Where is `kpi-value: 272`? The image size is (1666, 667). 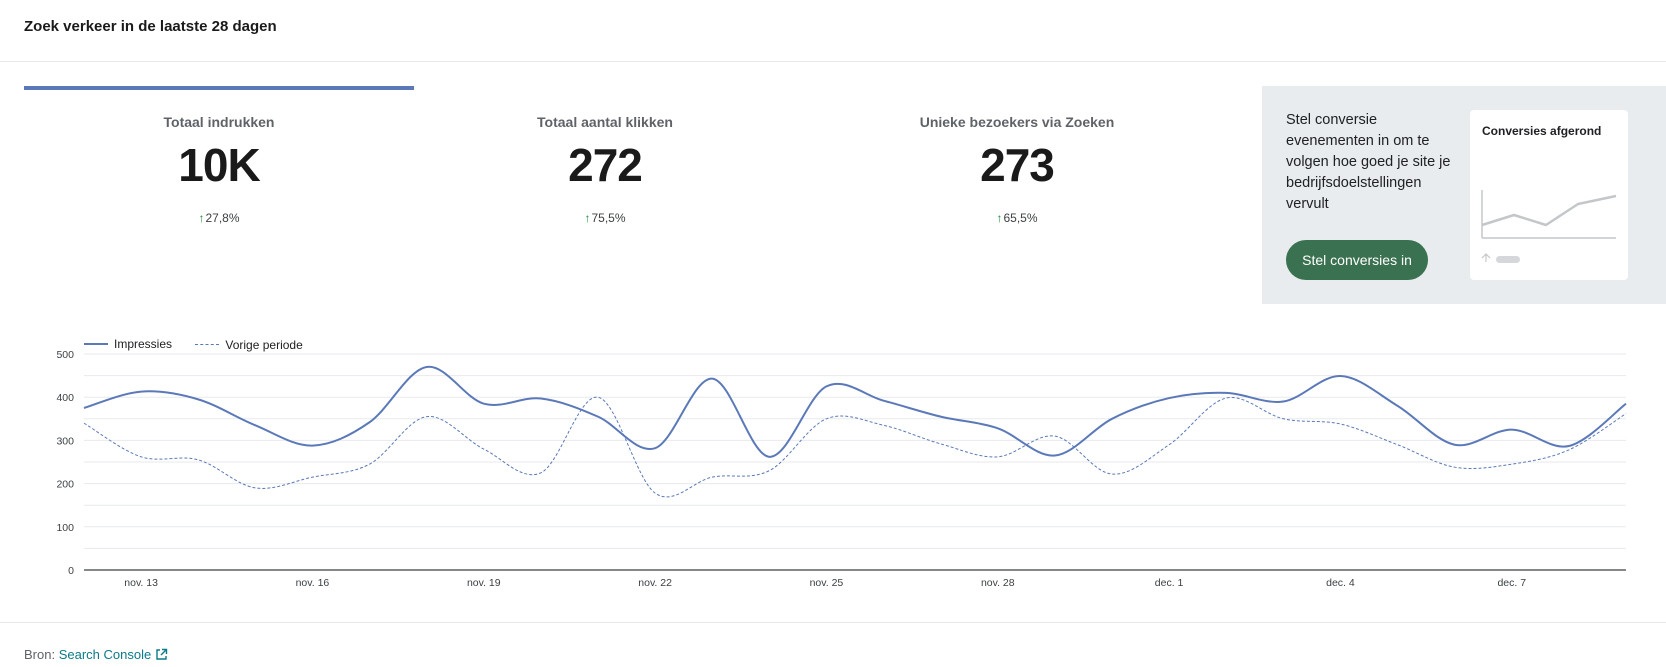
kpi-value: 272 is located at coordinates (605, 165).